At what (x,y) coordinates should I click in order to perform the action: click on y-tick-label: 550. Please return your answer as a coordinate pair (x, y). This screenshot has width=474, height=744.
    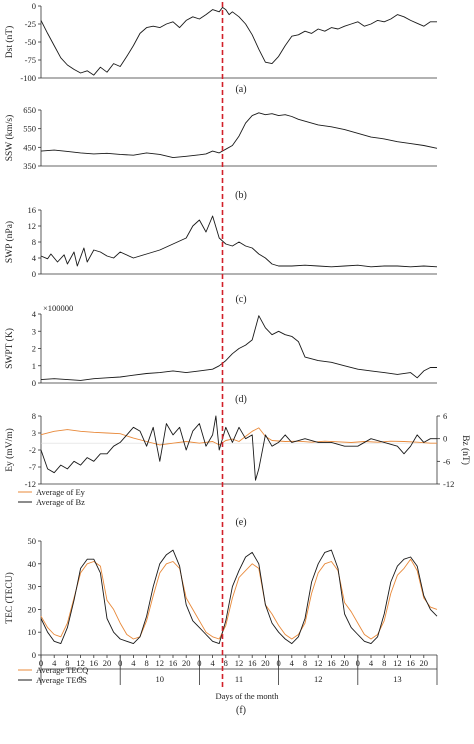
    Looking at the image, I should click on (29, 129).